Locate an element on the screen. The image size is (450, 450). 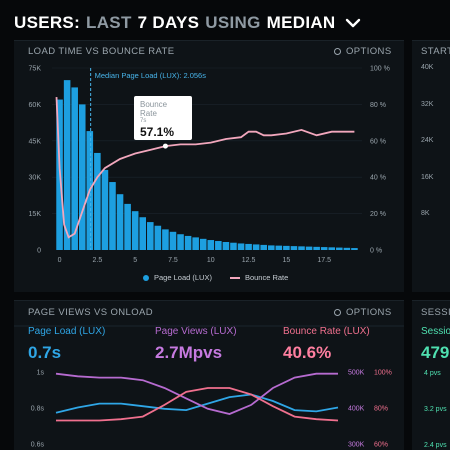
session-panel-title: SESSIO is located at coordinates (435, 312).